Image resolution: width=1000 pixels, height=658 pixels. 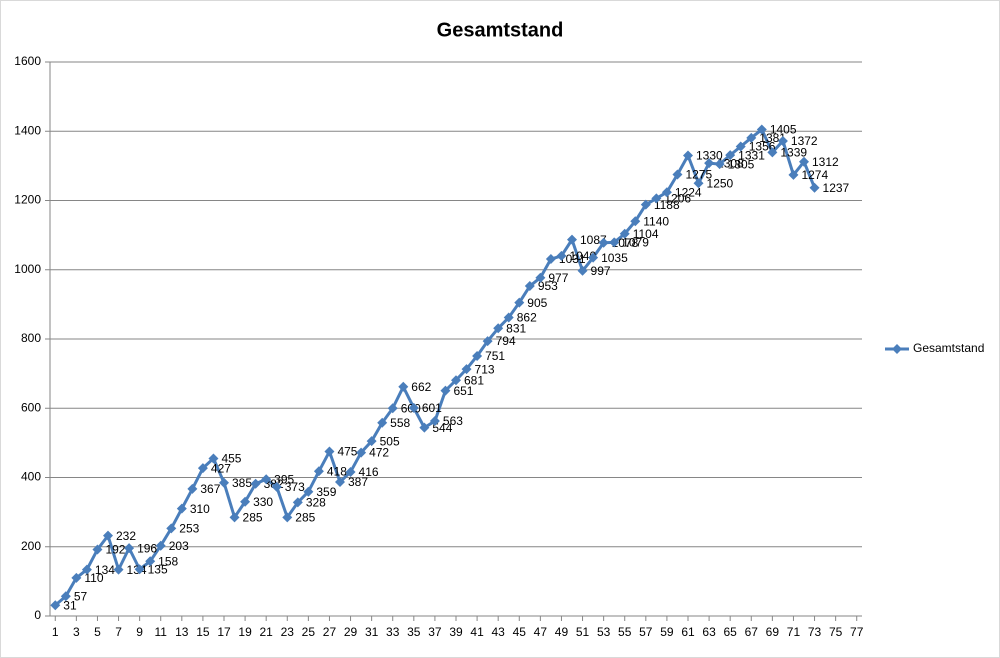 I want to click on data-label: 475, so click(x=347, y=452).